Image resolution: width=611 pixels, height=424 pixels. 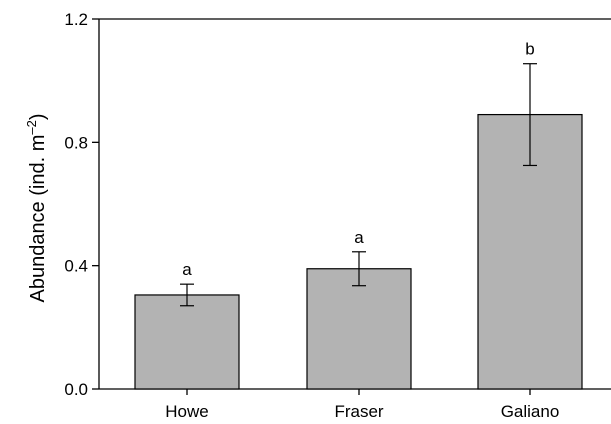 What do you see at coordinates (76, 389) in the screenshot?
I see `y-tick-label: 0.0` at bounding box center [76, 389].